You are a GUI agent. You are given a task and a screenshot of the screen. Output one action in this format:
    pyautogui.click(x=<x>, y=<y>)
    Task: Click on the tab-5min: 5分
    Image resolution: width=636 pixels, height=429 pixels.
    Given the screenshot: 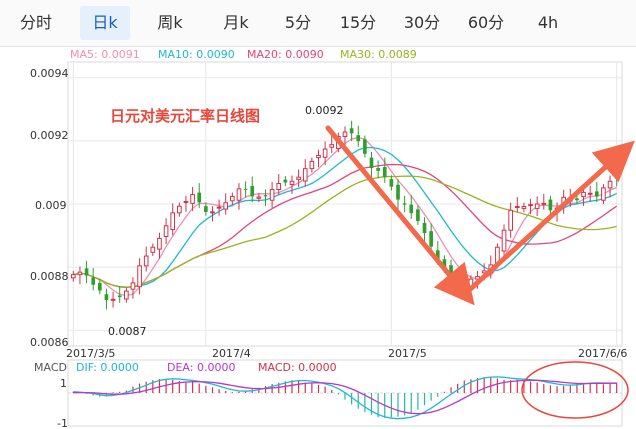 What is the action you would take?
    pyautogui.click(x=298, y=22)
    